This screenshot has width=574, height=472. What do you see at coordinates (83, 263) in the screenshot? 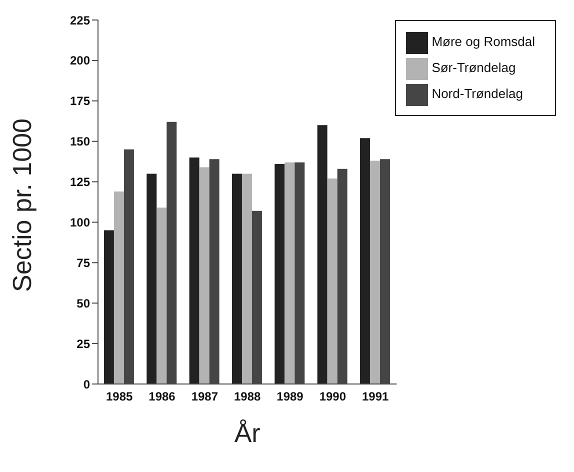
I see `y-tick-label: 75` at bounding box center [83, 263].